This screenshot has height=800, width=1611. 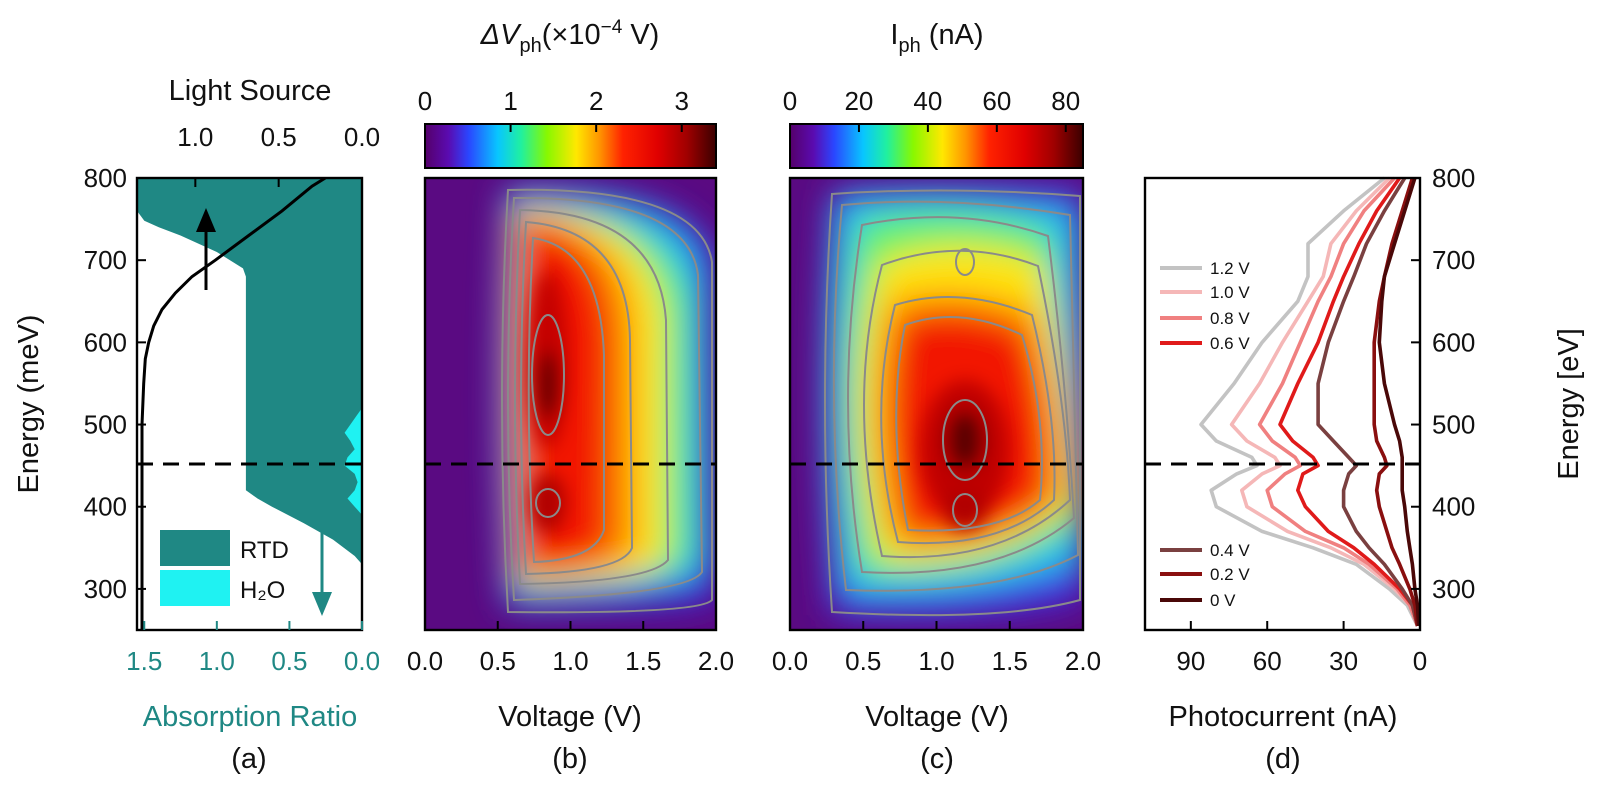 What do you see at coordinates (569, 717) in the screenshot?
I see `x-axis-label-b: Voltage (V)` at bounding box center [569, 717].